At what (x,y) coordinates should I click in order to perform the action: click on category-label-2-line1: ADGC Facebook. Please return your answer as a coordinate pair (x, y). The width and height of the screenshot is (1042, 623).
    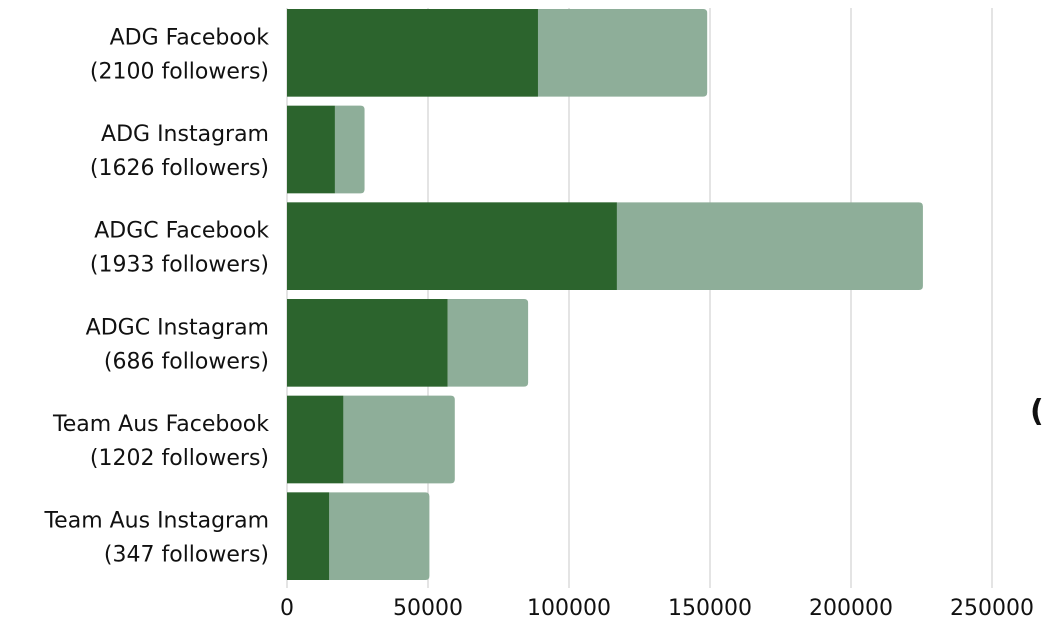
    Looking at the image, I should click on (181, 231).